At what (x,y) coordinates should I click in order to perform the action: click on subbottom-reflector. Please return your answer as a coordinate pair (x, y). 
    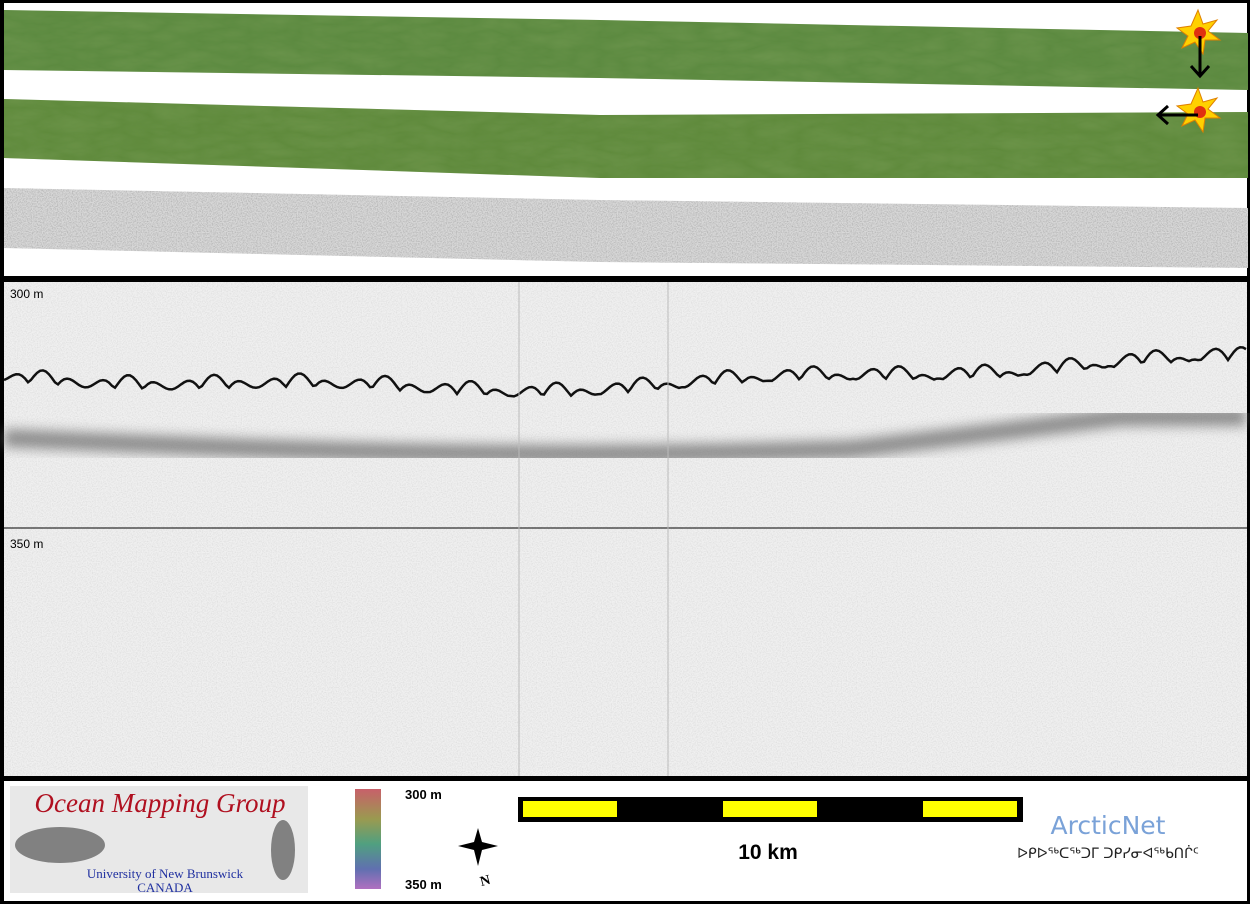
    Looking at the image, I should click on (624, 435).